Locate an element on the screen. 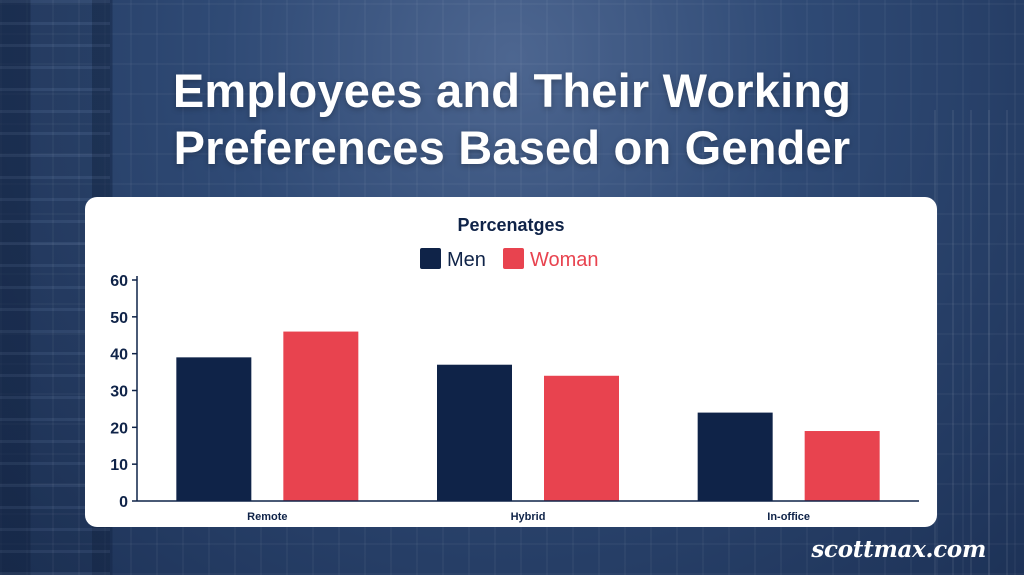  x-axis: Remote Hybrid In-office is located at coordinates (528, 511).